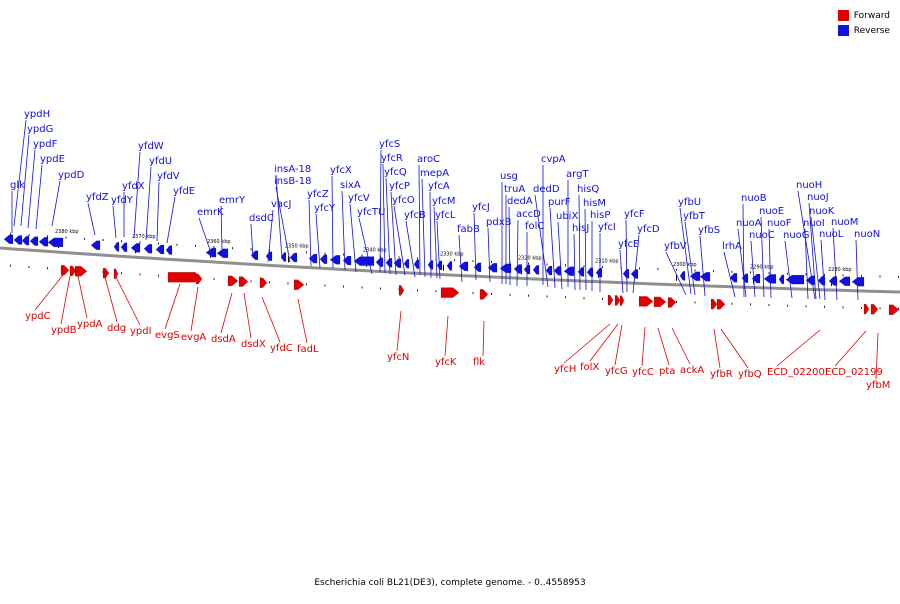 The image size is (900, 604). I want to click on gene-label-hism: hisM, so click(594, 203).